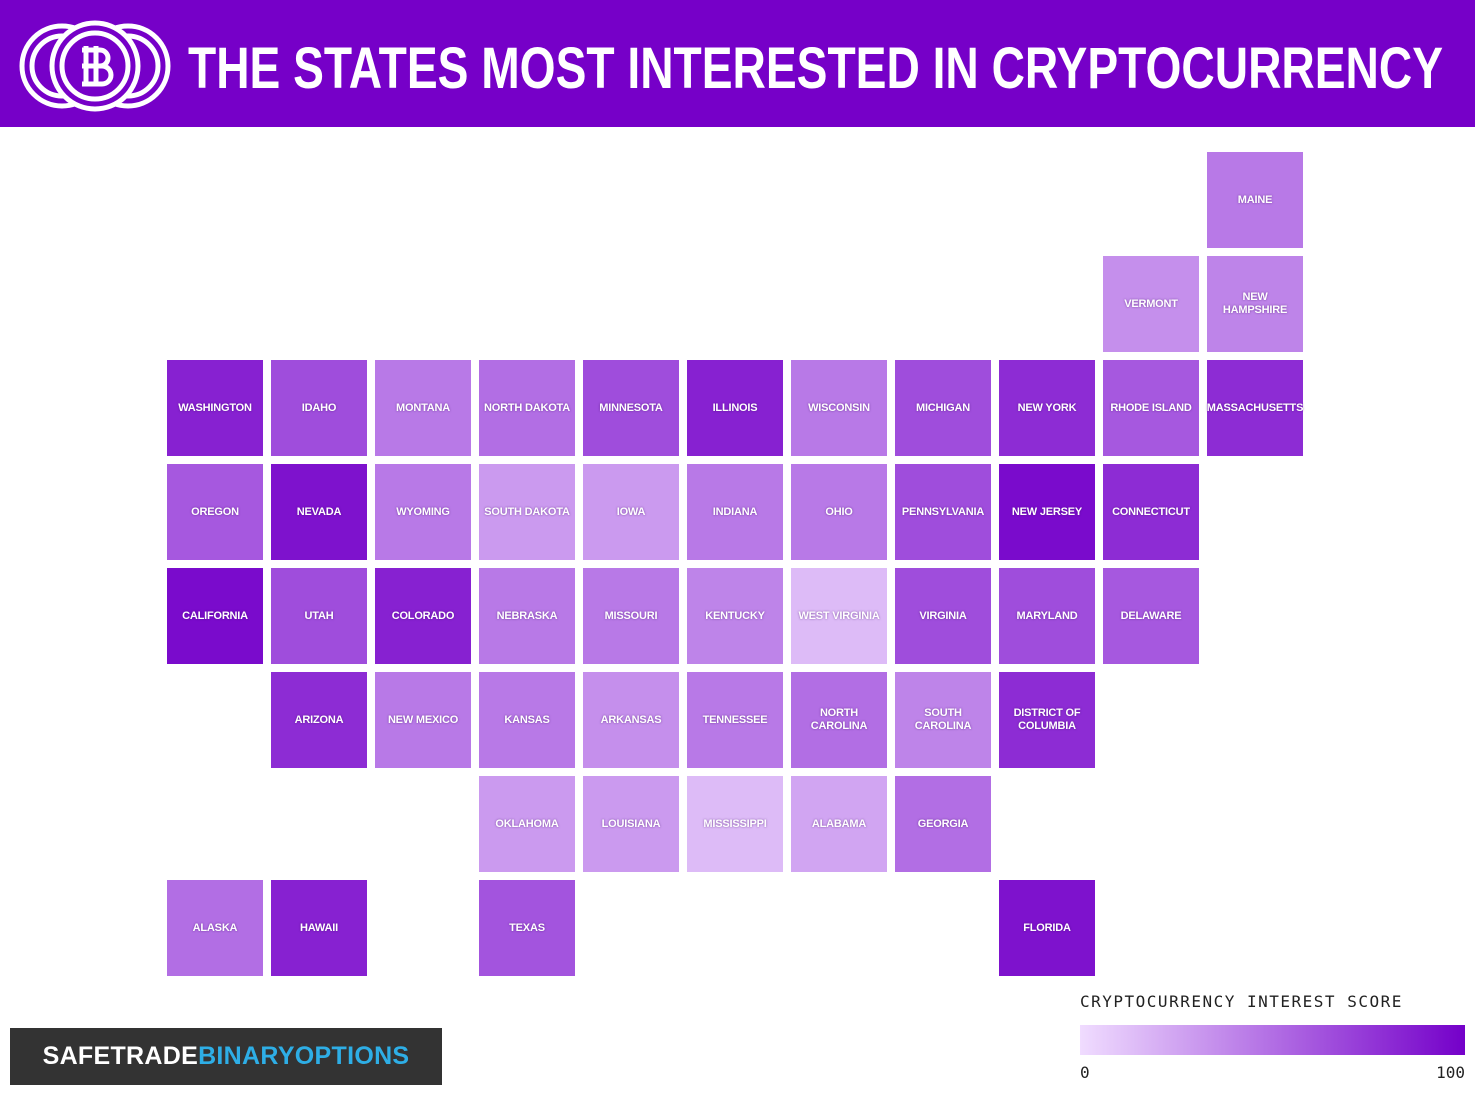 This screenshot has width=1475, height=1100. I want to click on state-label: HAWAII, so click(319, 927).